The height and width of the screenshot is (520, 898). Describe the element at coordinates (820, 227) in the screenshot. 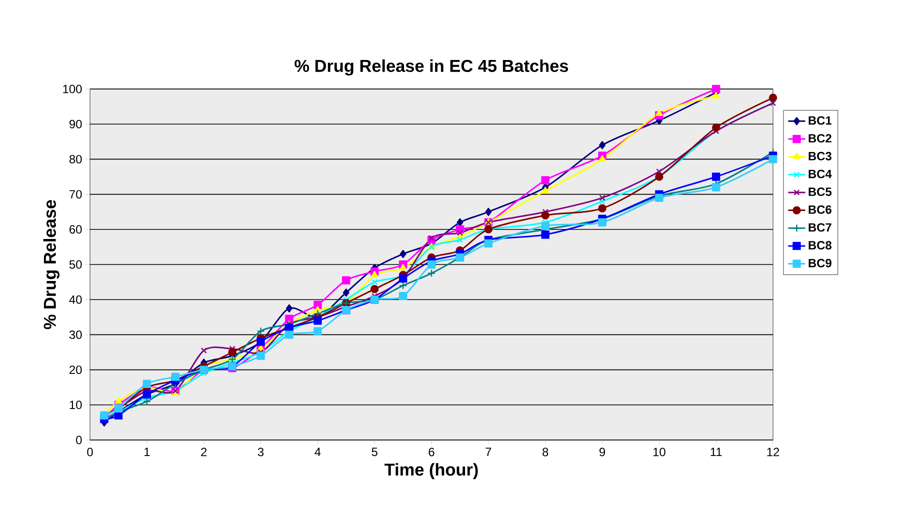

I see `legend-label: BC7` at that location.